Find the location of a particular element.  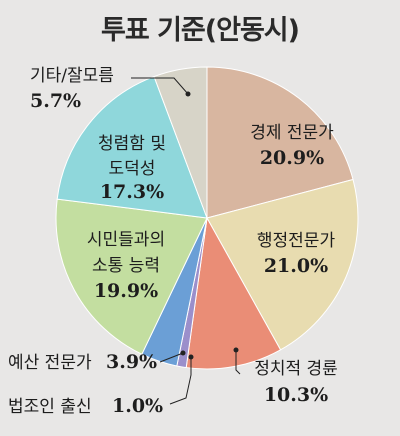

slice-label: 예산 전문가 is located at coordinates (50, 363).